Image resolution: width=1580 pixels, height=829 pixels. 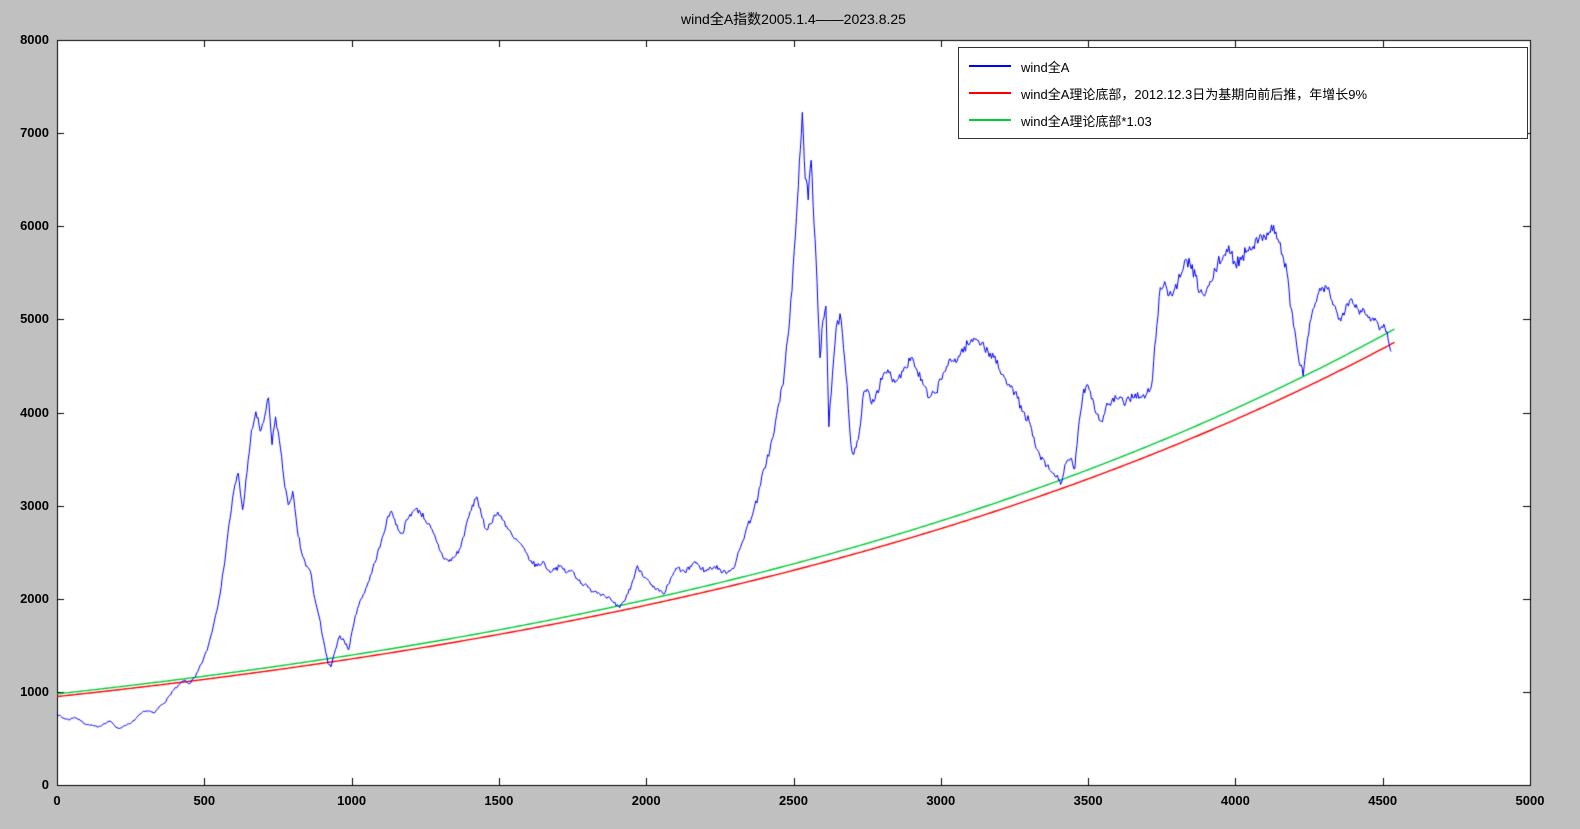 What do you see at coordinates (34, 133) in the screenshot?
I see `y-tick-label: 7000` at bounding box center [34, 133].